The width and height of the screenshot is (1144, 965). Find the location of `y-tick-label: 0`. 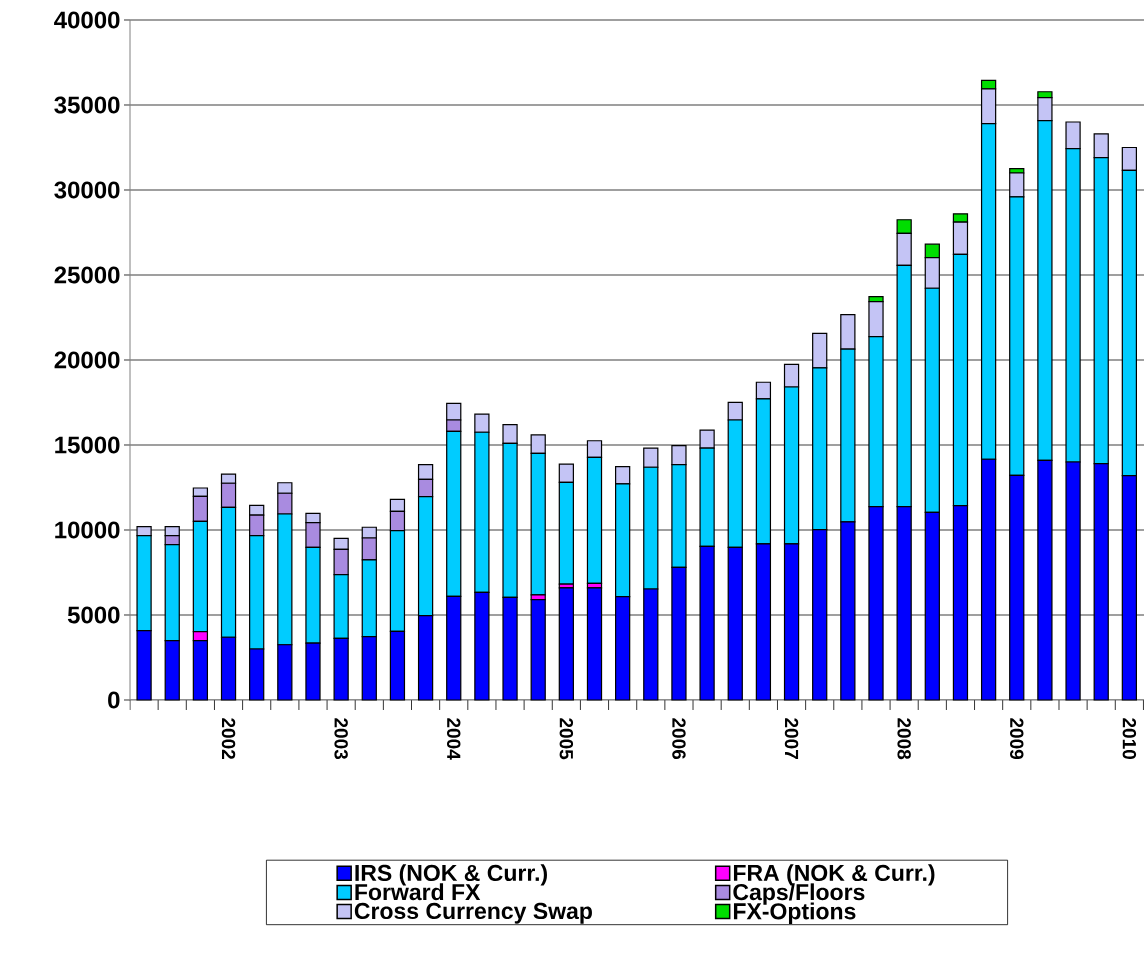

y-tick-label: 0 is located at coordinates (114, 700).